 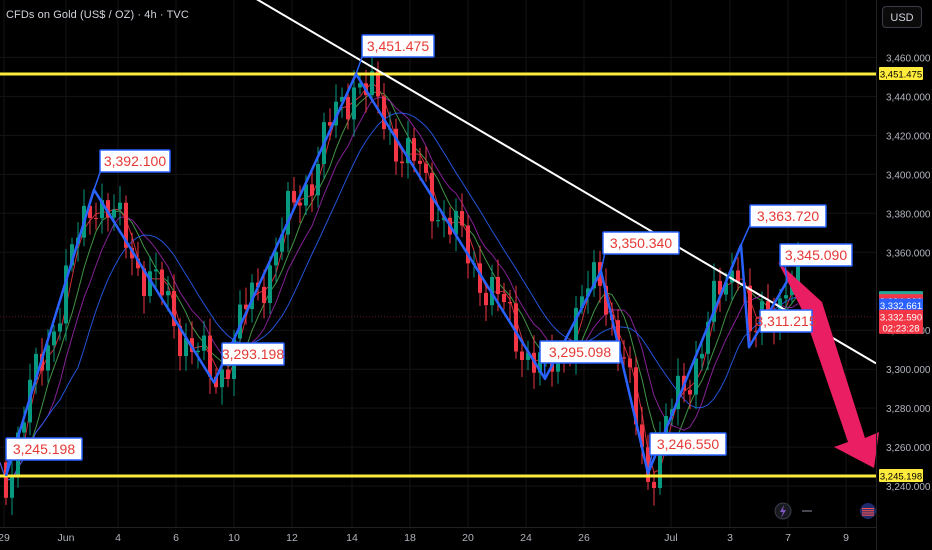 What do you see at coordinates (670, 538) in the screenshot?
I see `time-tick-label: Jul` at bounding box center [670, 538].